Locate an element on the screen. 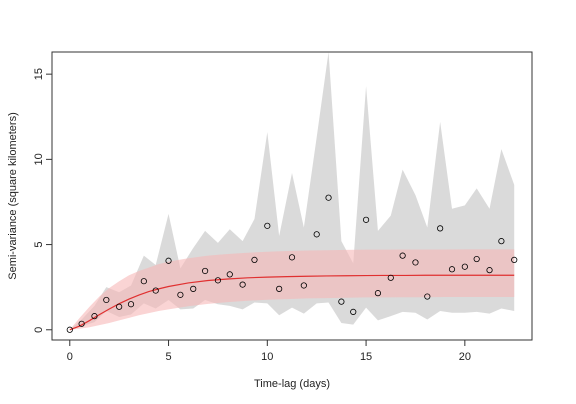 Image resolution: width=576 pixels, height=404 pixels. x-tick-label: 15 is located at coordinates (366, 357).